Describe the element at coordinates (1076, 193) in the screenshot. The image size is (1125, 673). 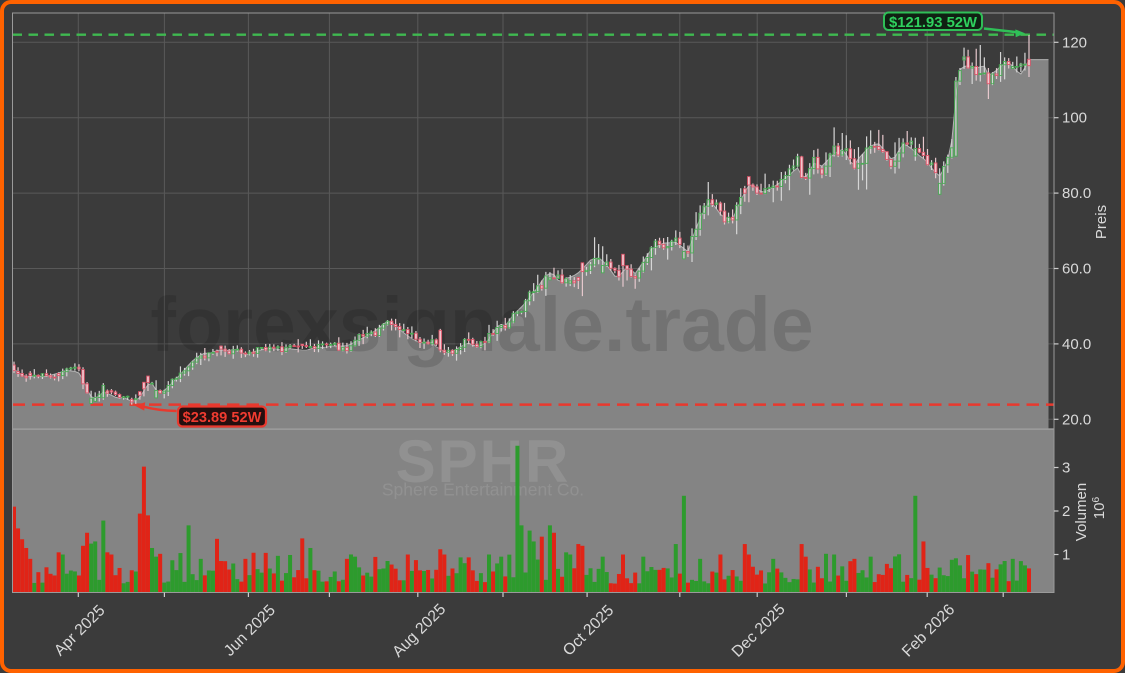
I see `svg-text: 80.0` at that location.